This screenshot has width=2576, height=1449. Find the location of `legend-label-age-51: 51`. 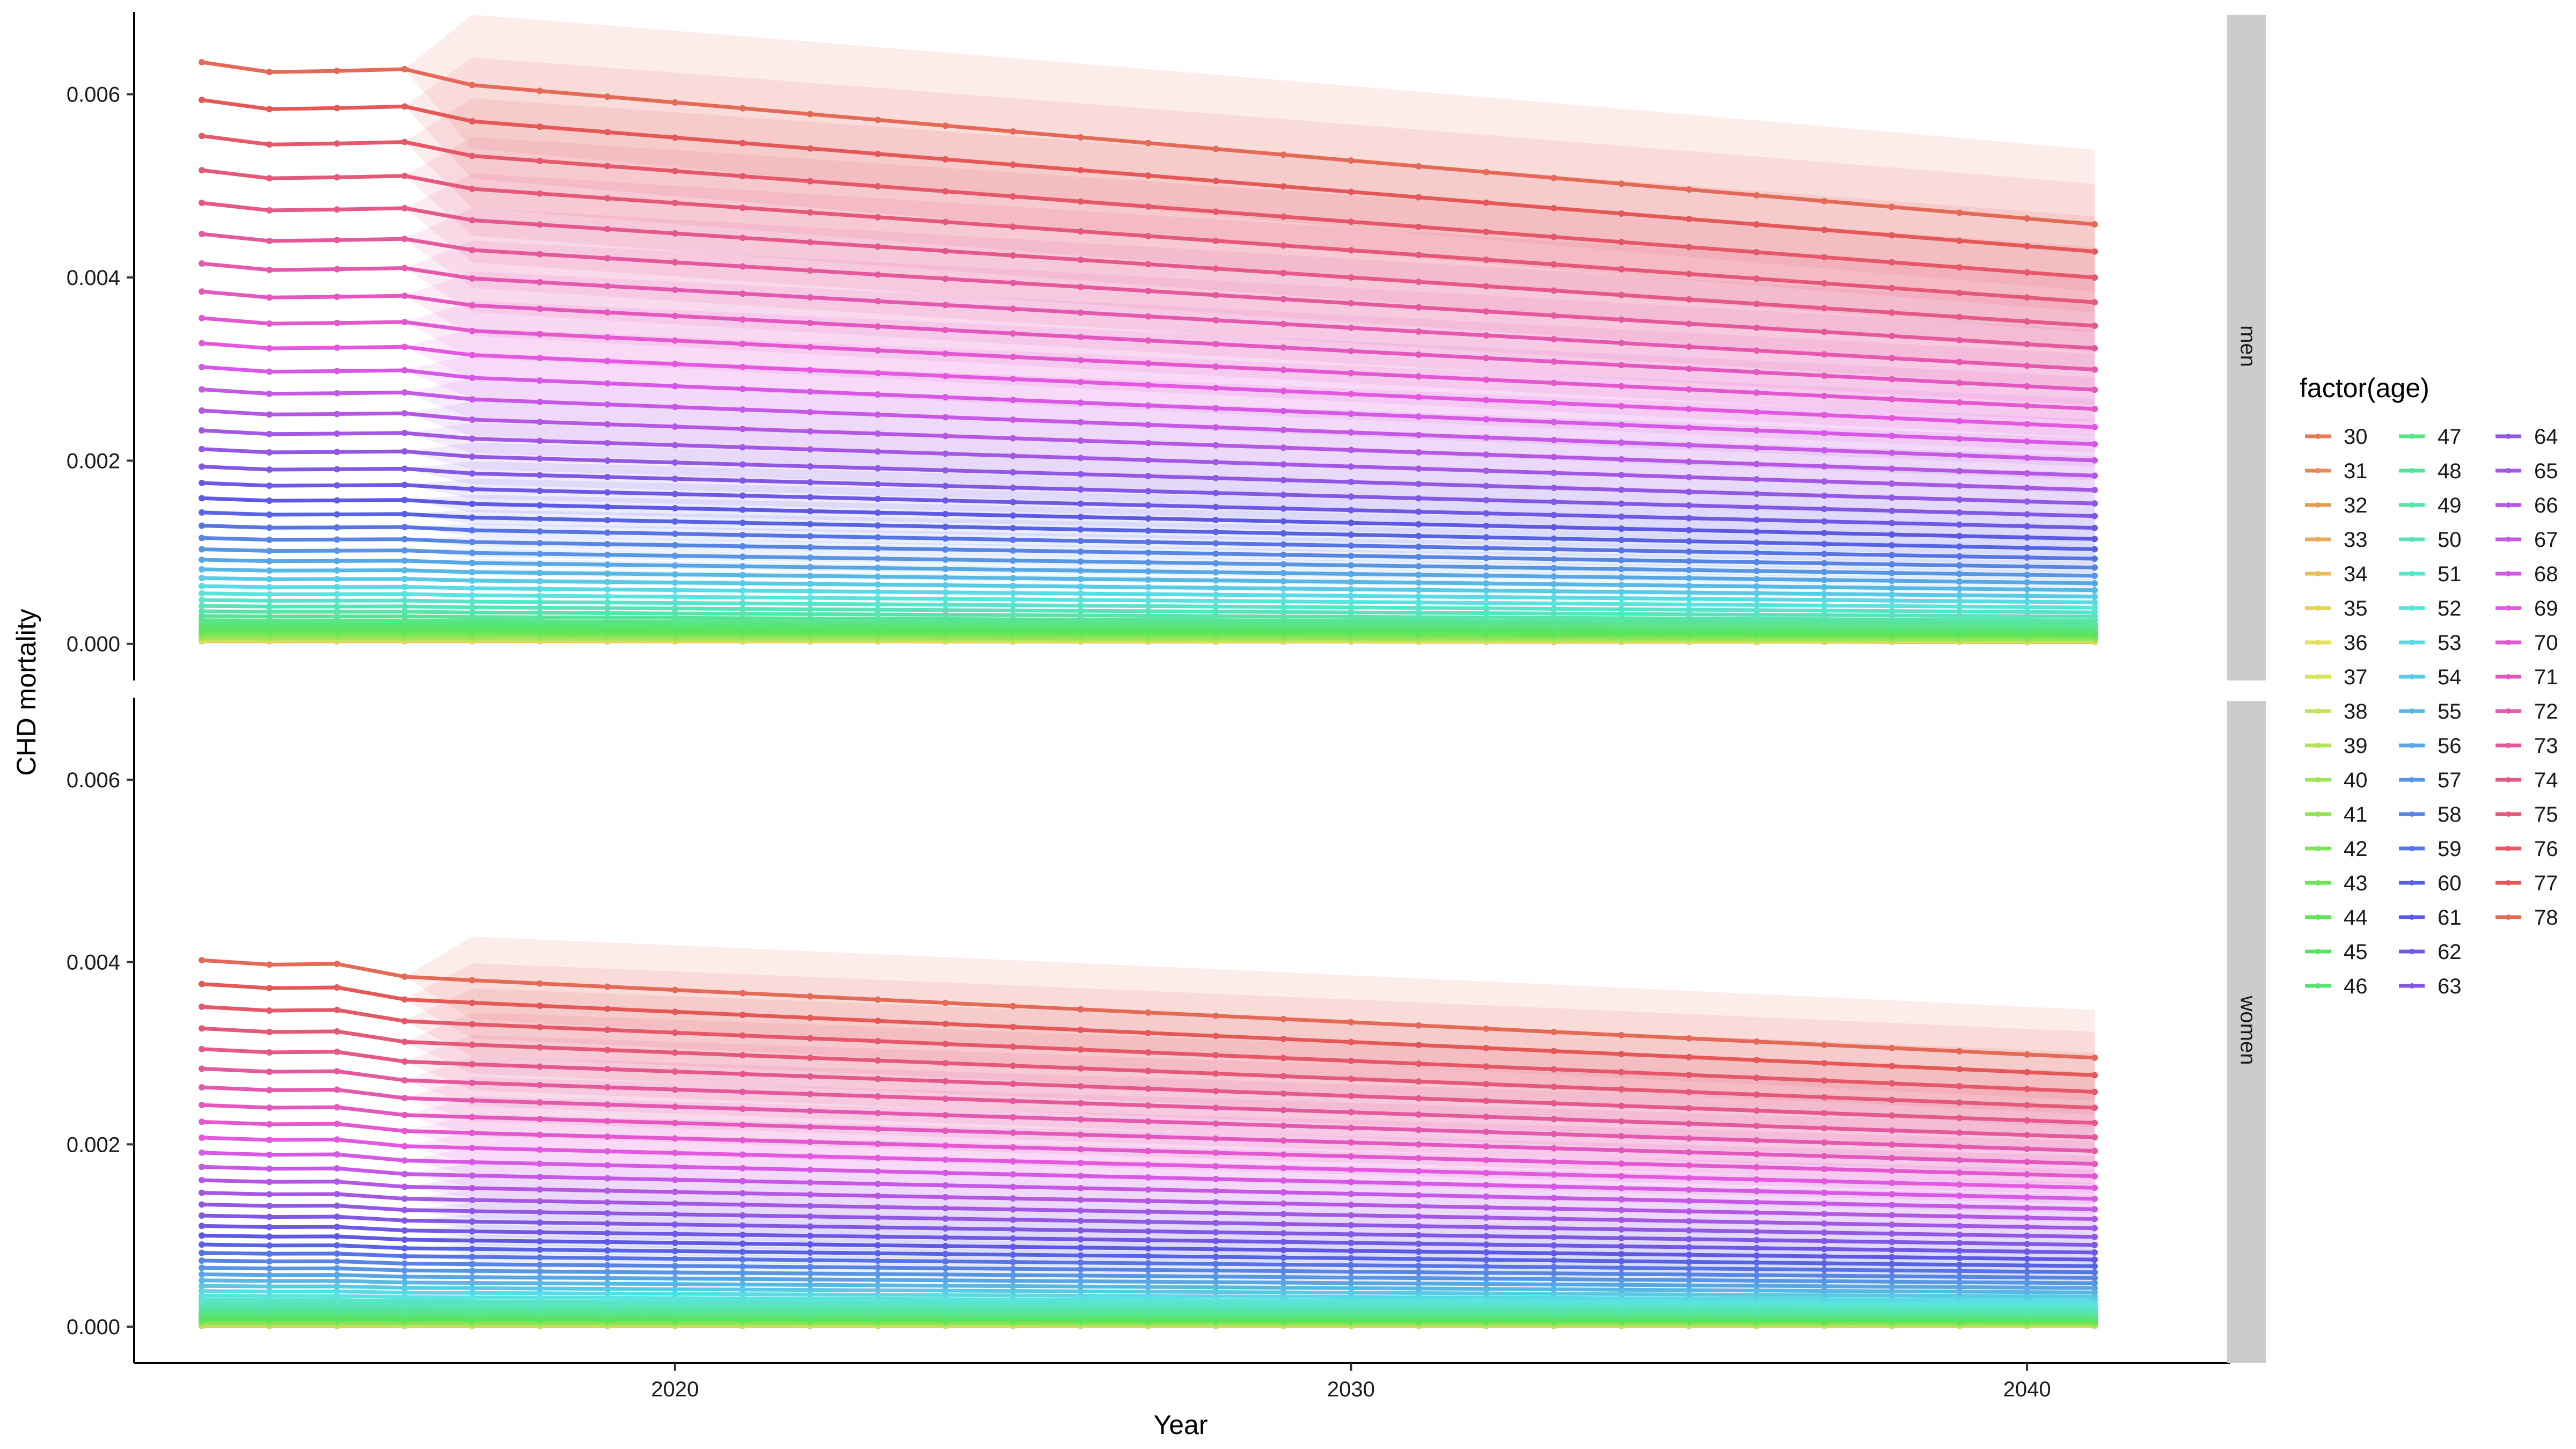

legend-label-age-51: 51 is located at coordinates (2450, 574).